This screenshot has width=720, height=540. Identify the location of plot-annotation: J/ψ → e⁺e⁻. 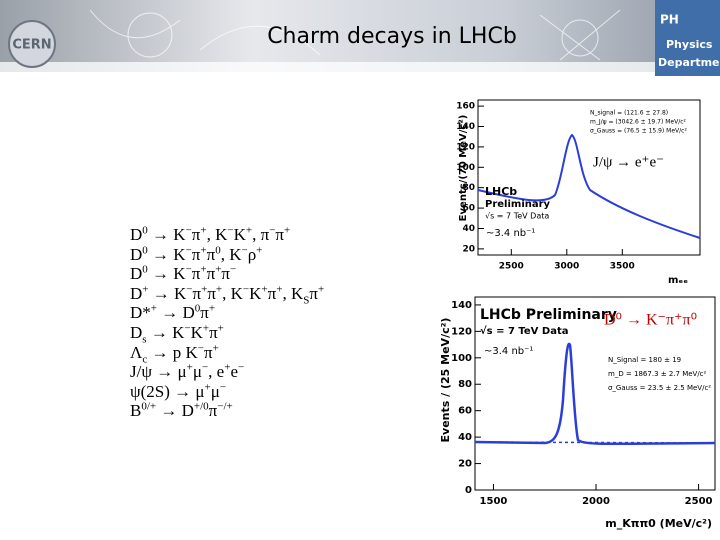
(628, 162).